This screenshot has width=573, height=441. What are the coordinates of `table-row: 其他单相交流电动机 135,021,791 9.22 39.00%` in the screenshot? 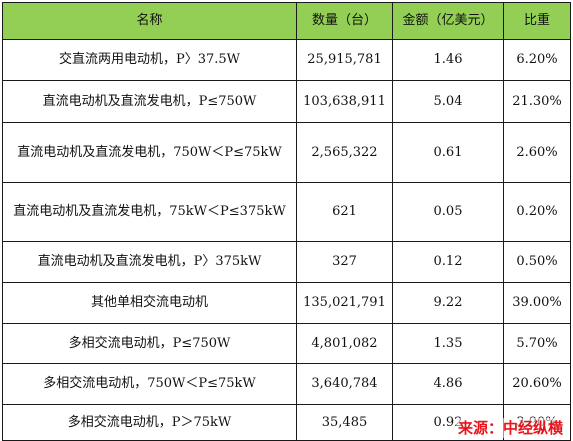 It's located at (286, 303).